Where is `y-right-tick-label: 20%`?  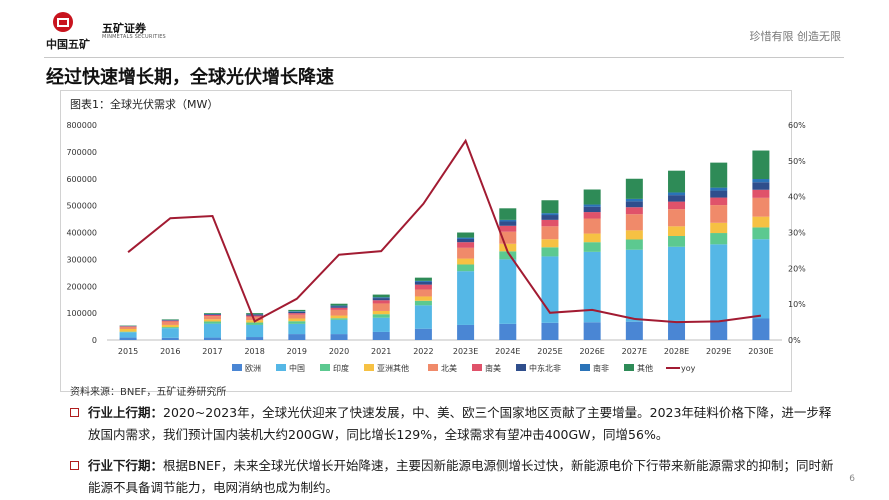 y-right-tick-label: 20% is located at coordinates (797, 268).